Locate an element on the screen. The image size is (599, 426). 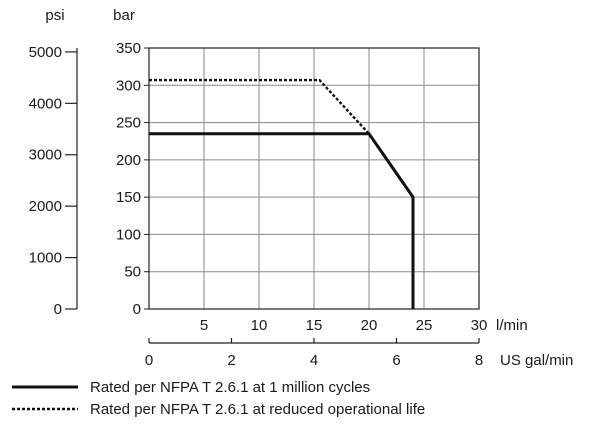
lmin-tick-label: 15 is located at coordinates (314, 325).